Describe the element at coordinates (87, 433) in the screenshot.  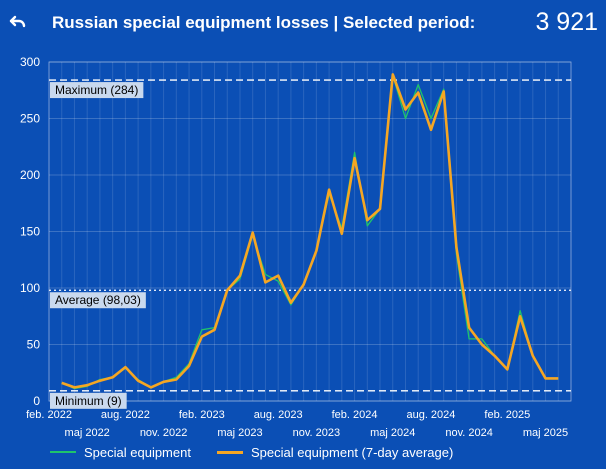
I see `x-tick-label: maj 2022` at that location.